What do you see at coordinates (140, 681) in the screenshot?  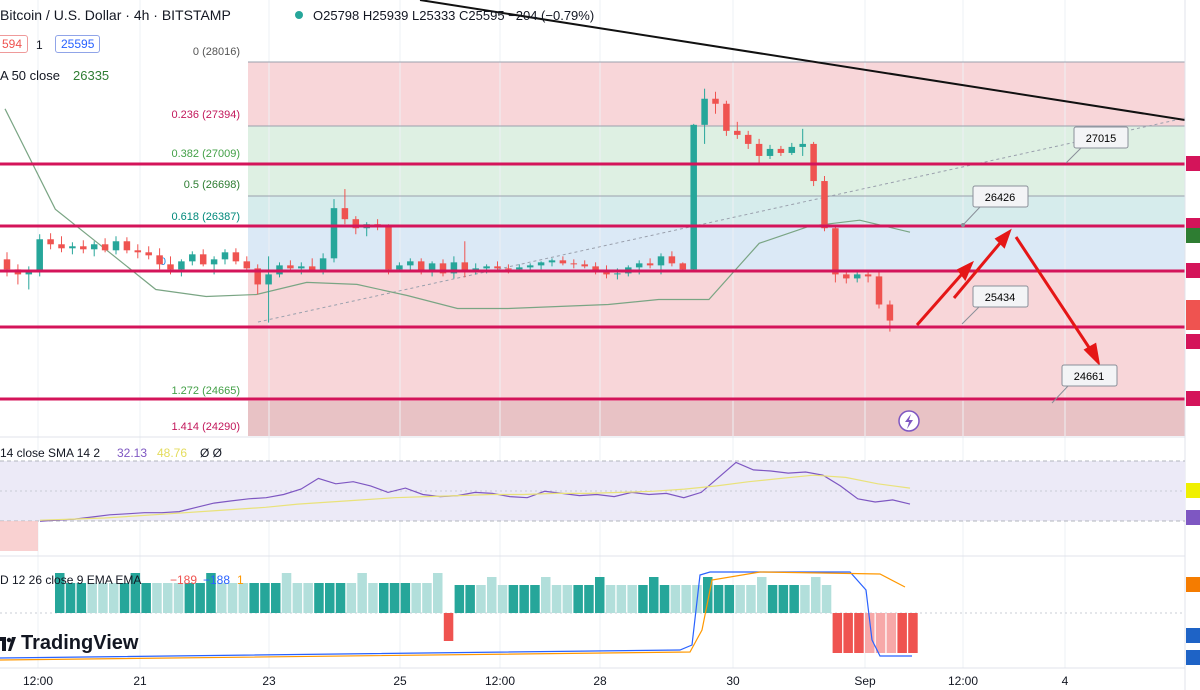 I see `x-tick-1: 21` at bounding box center [140, 681].